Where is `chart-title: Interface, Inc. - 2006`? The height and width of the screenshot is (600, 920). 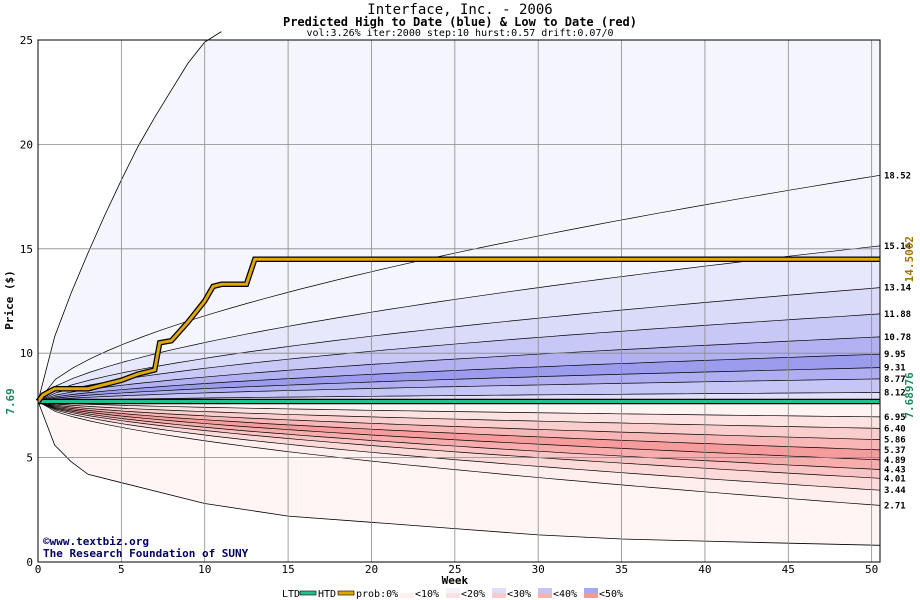
chart-title: Interface, Inc. - 2006 is located at coordinates (460, 10).